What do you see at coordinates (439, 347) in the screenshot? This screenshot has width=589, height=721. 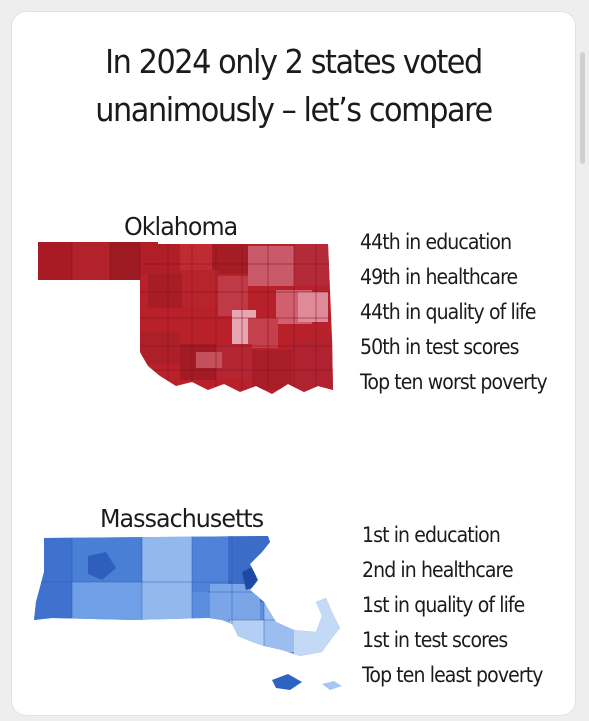 I see `stat-item: 50th in test scores` at bounding box center [439, 347].